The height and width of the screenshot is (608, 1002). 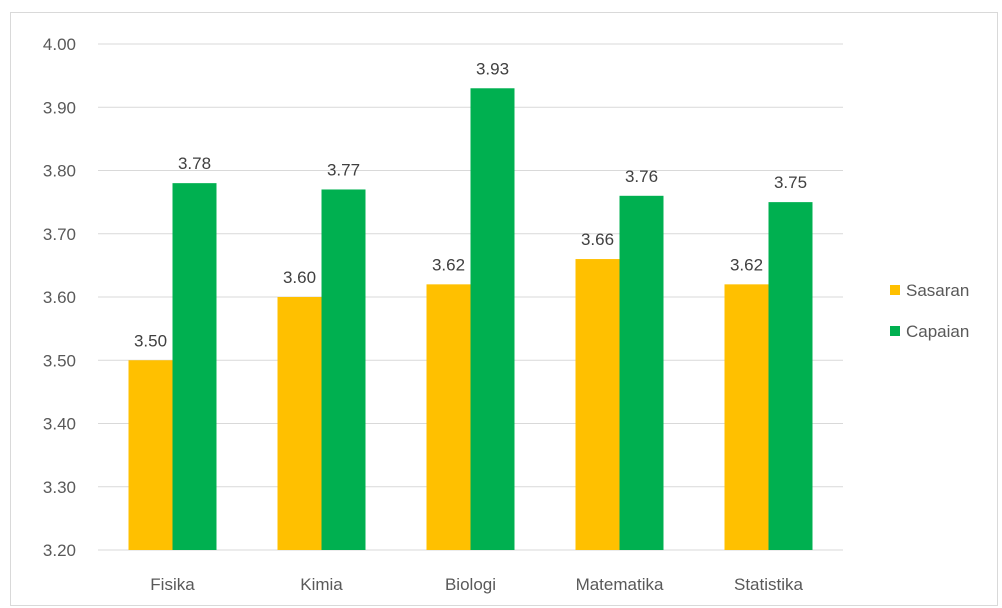 What do you see at coordinates (172, 584) in the screenshot?
I see `x-tick-label: Fisika` at bounding box center [172, 584].